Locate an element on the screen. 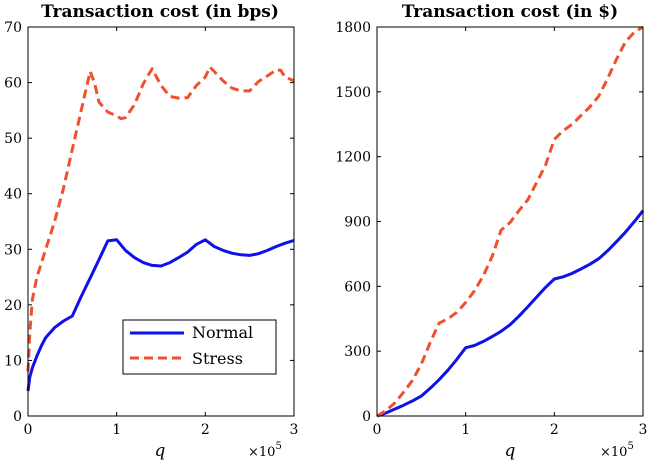 This screenshot has width=653, height=463. dollar-ytick-label: 1800 is located at coordinates (353, 28).